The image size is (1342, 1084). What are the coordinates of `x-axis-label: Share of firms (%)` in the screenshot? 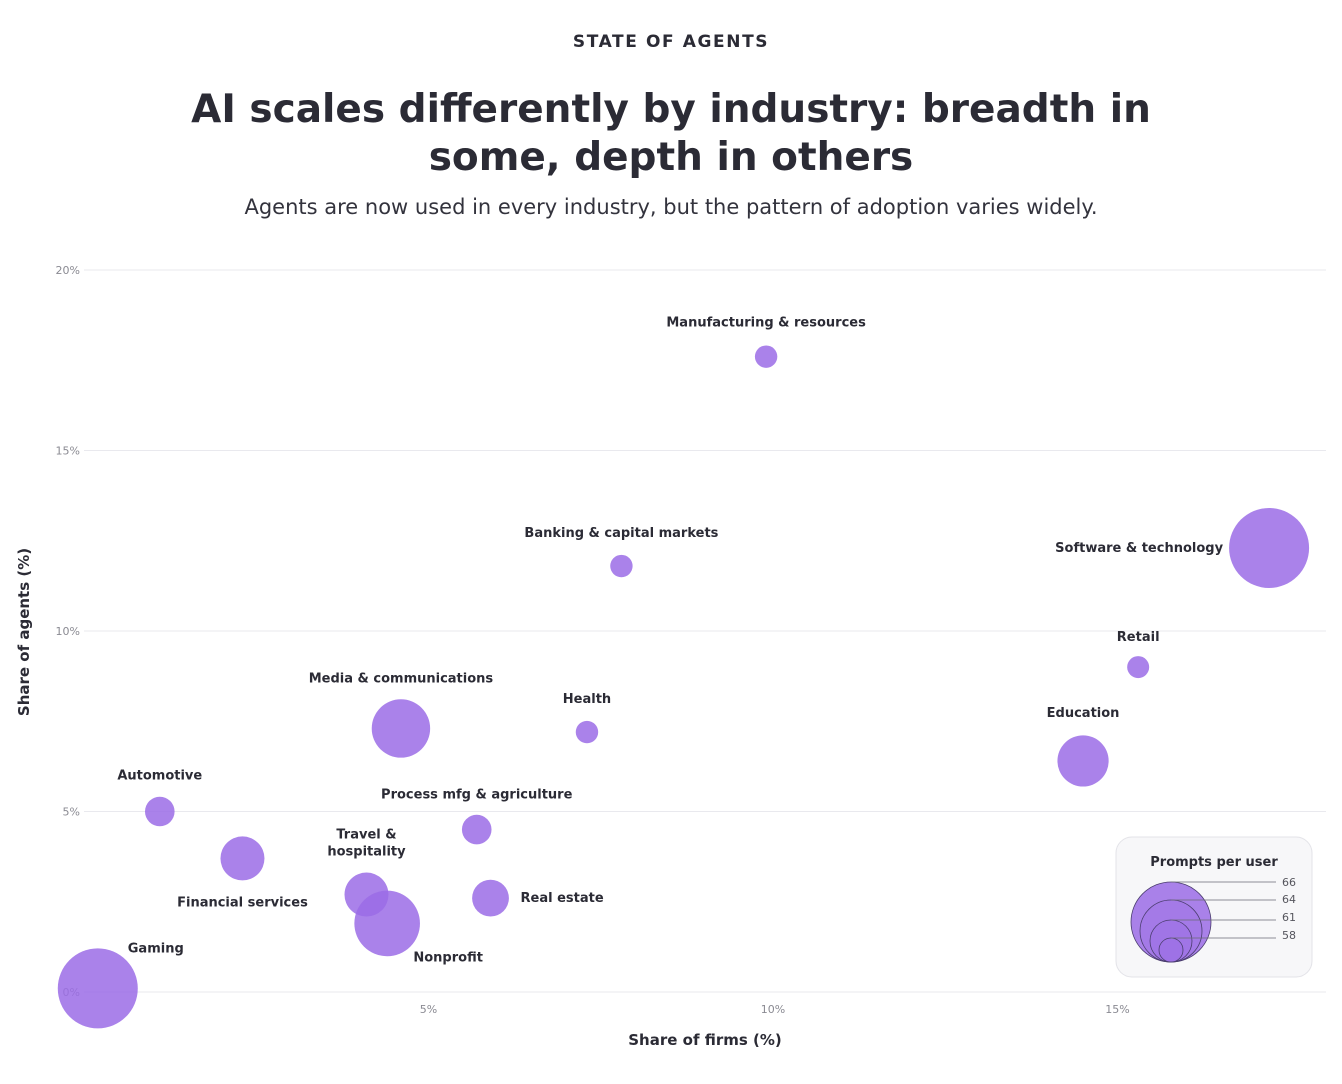 It's located at (705, 1040).